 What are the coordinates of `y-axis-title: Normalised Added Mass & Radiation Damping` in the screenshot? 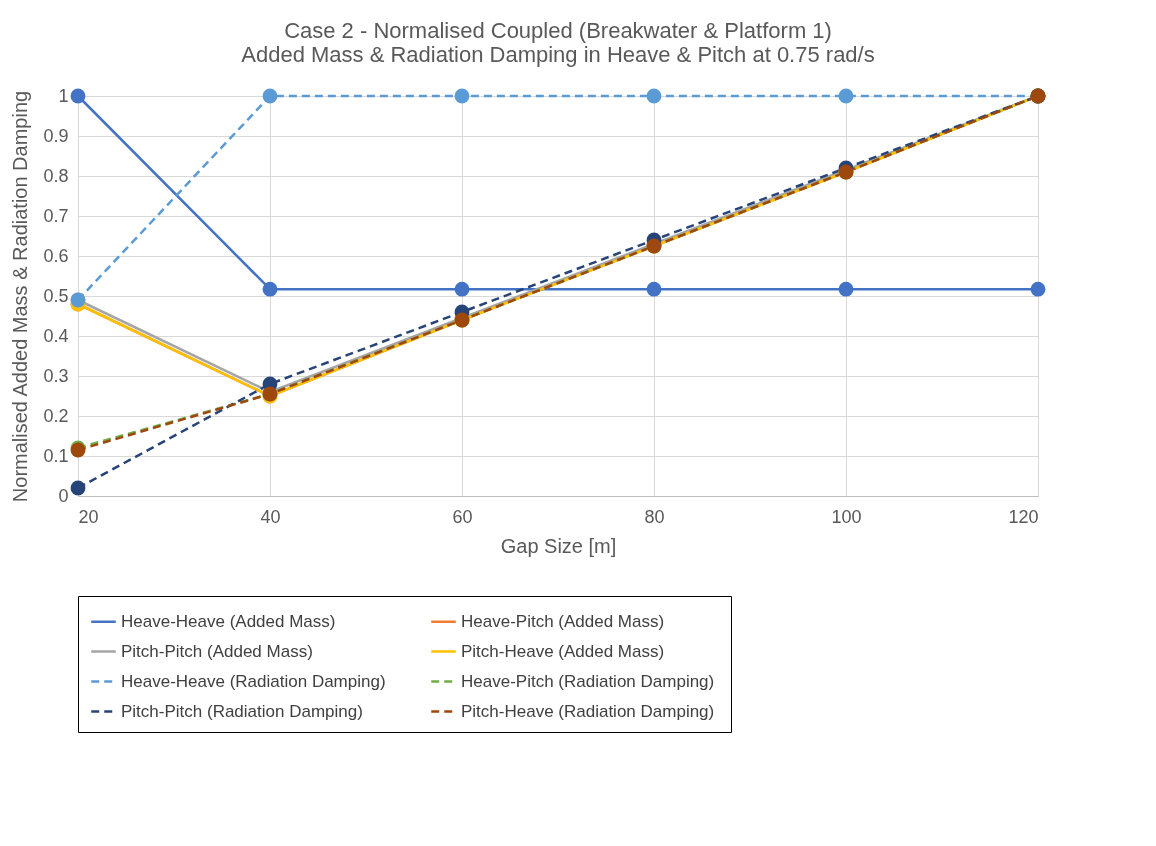 It's located at (20, 296).